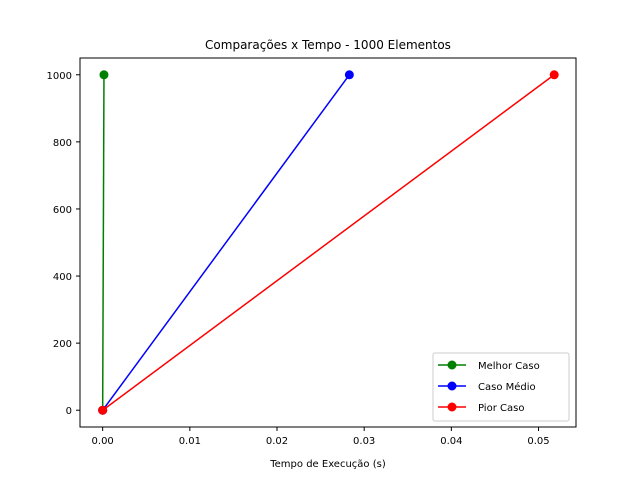 The height and width of the screenshot is (480, 640). I want to click on x-tick-label: 0.04, so click(451, 441).